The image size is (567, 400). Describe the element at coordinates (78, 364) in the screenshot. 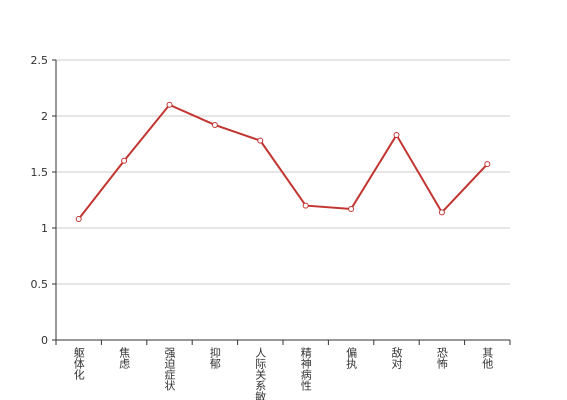

I see `x-tick-label: 躯体化` at that location.